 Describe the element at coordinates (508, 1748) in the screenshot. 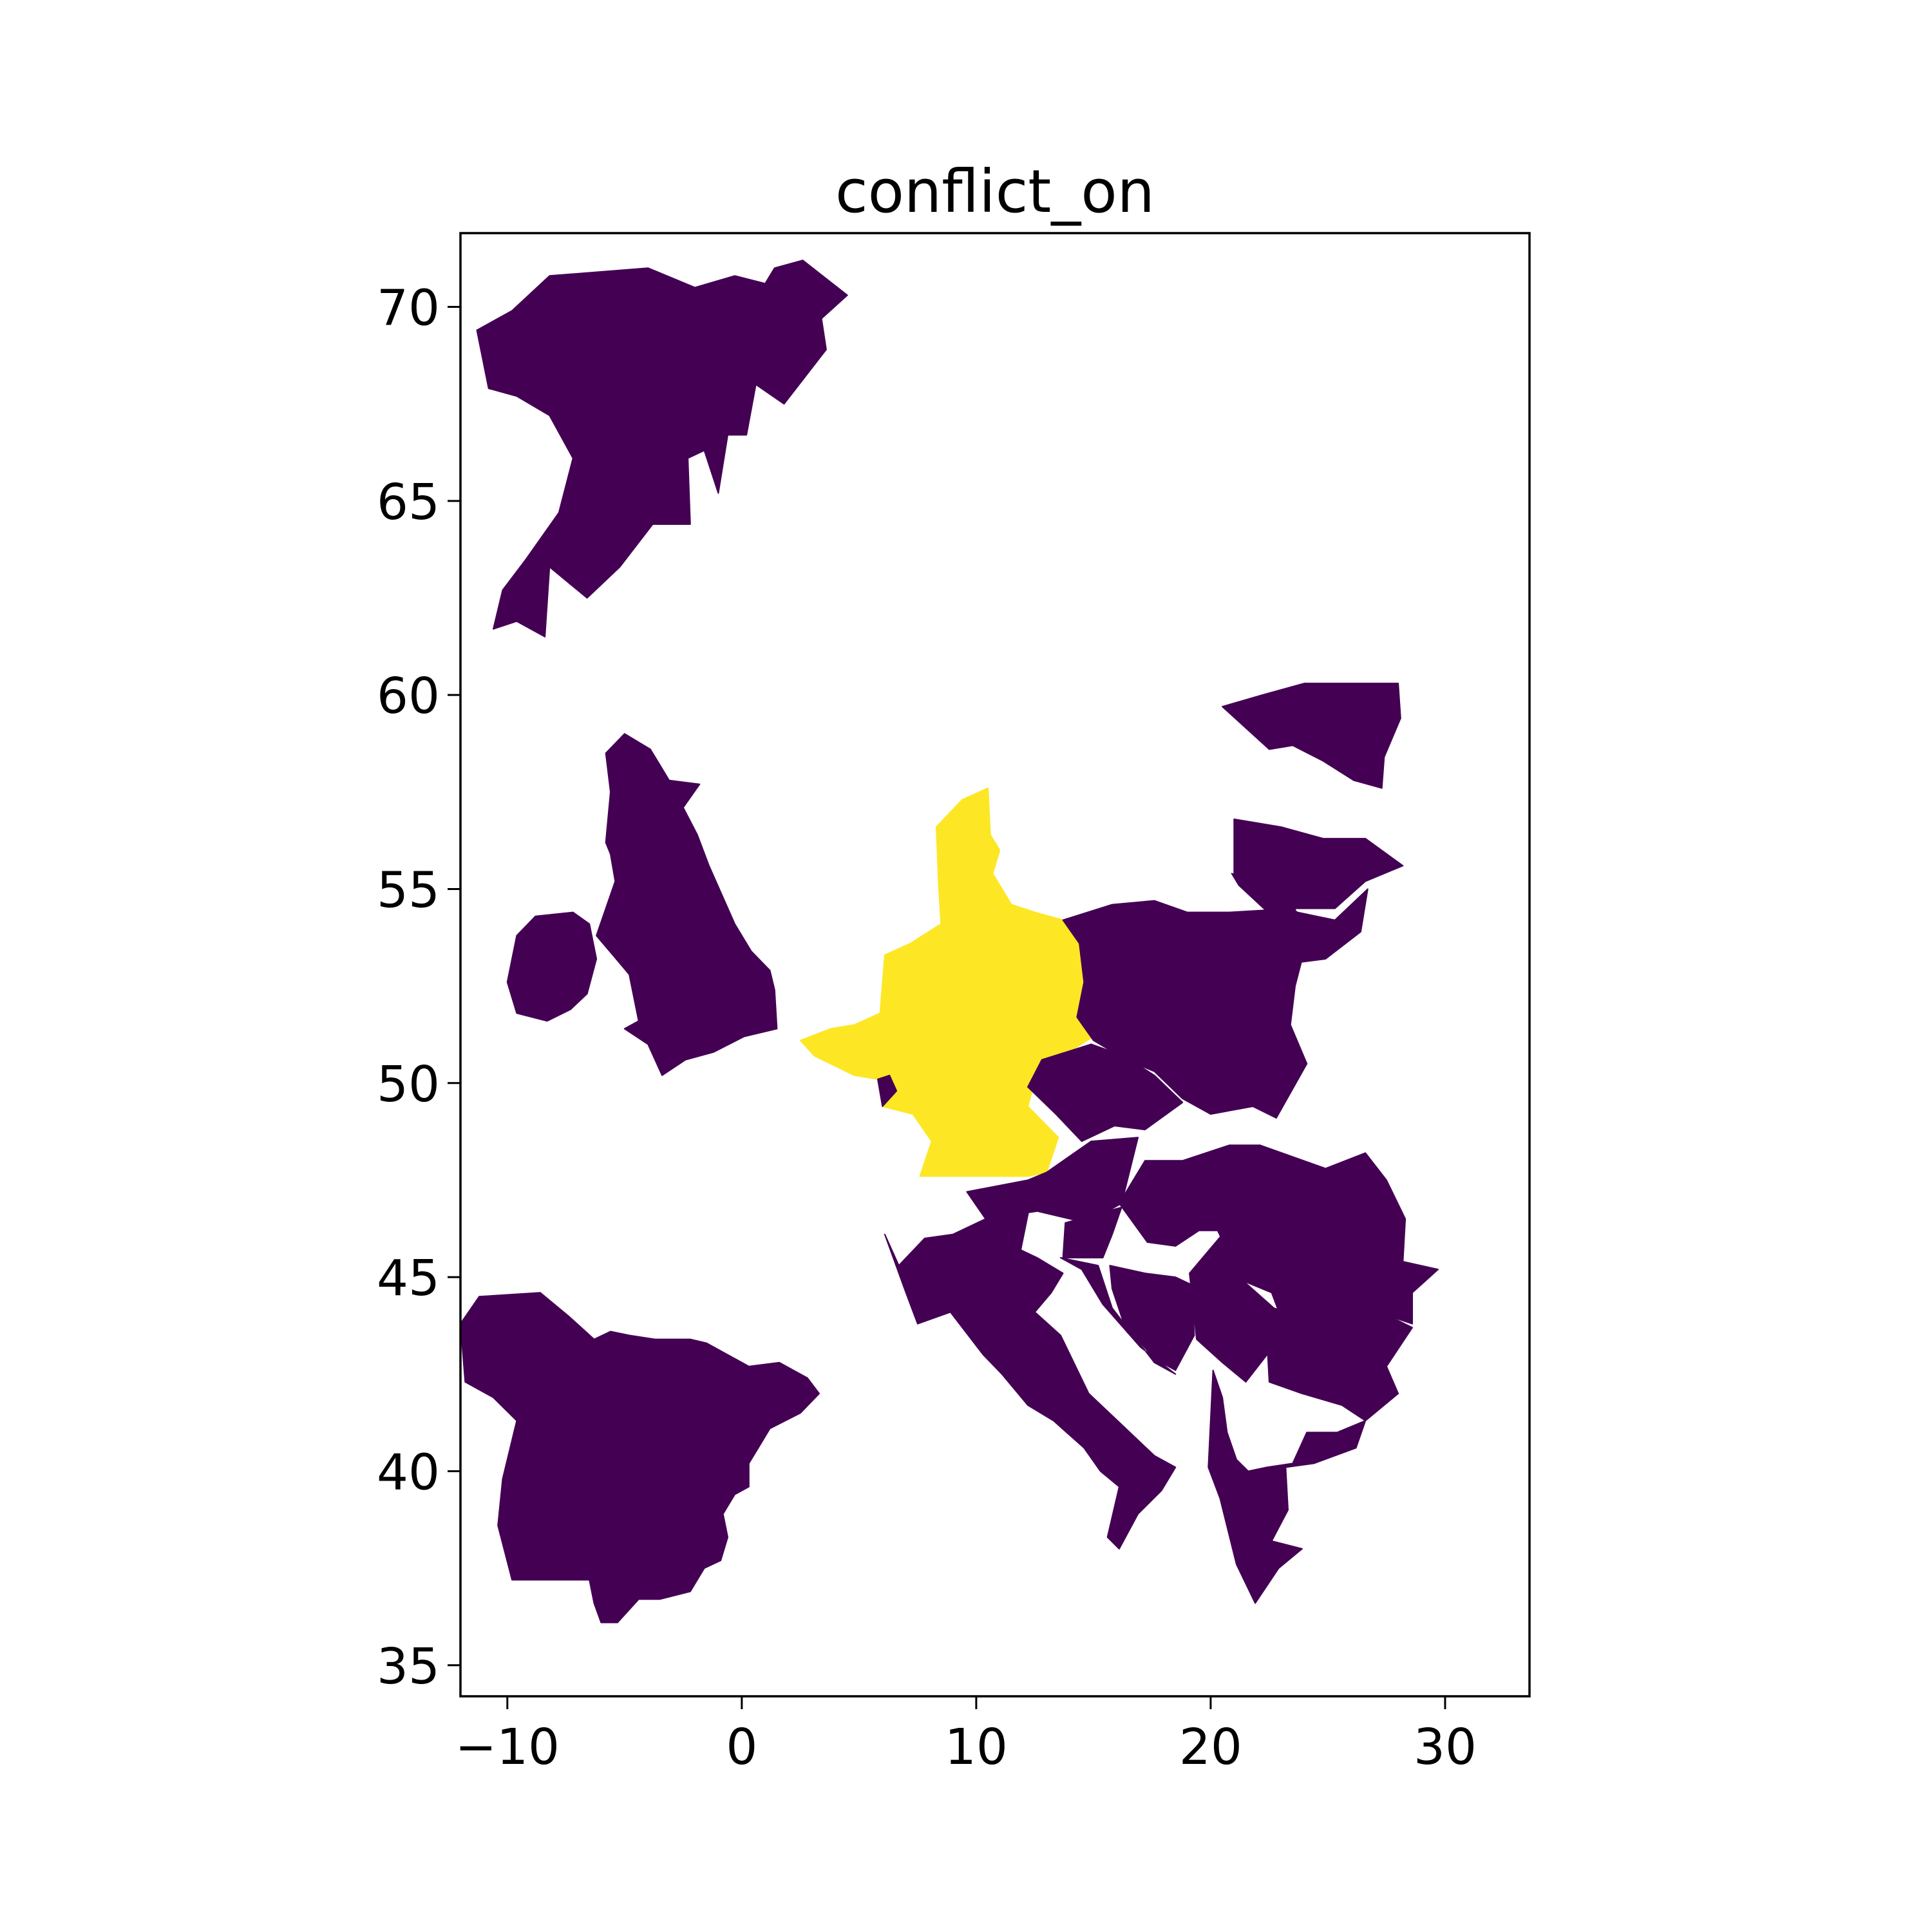

I see `x-tick-label: −10` at that location.